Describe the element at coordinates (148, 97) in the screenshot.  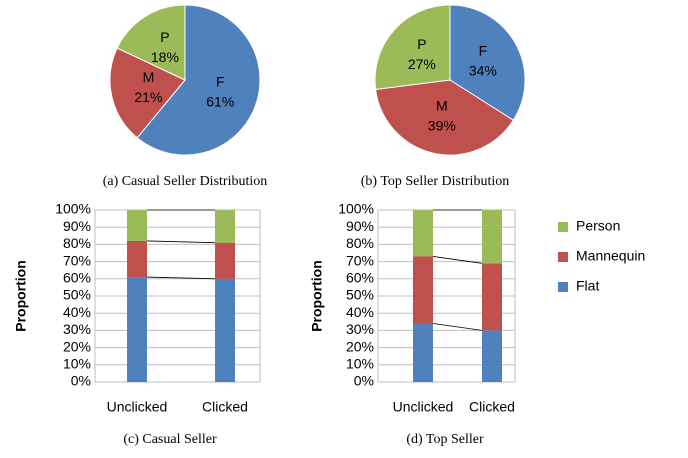
I see `slice-label: 21%` at that location.